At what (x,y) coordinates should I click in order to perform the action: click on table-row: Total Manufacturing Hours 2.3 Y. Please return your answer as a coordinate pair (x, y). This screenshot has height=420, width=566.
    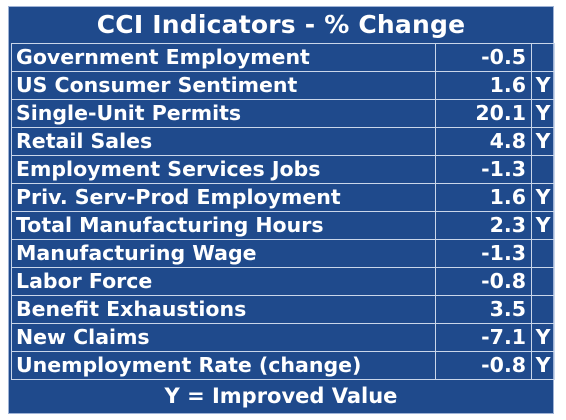
    Looking at the image, I should click on (283, 225).